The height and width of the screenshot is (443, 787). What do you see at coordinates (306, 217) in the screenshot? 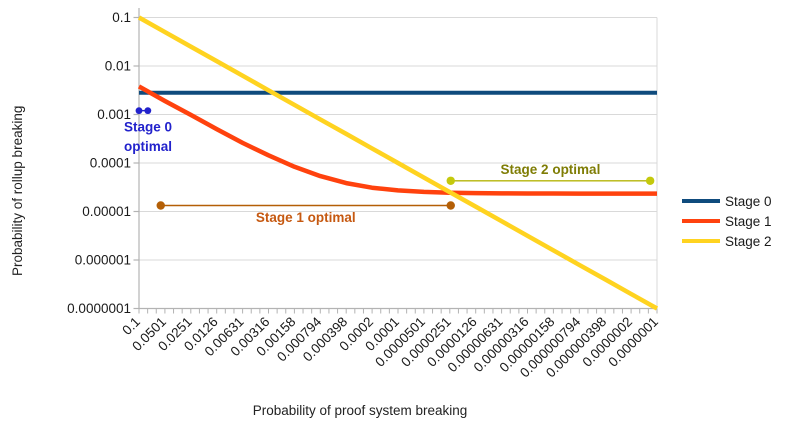
I see `annotation-label-stage-1-optimal: Stage 1 optimal` at bounding box center [306, 217].